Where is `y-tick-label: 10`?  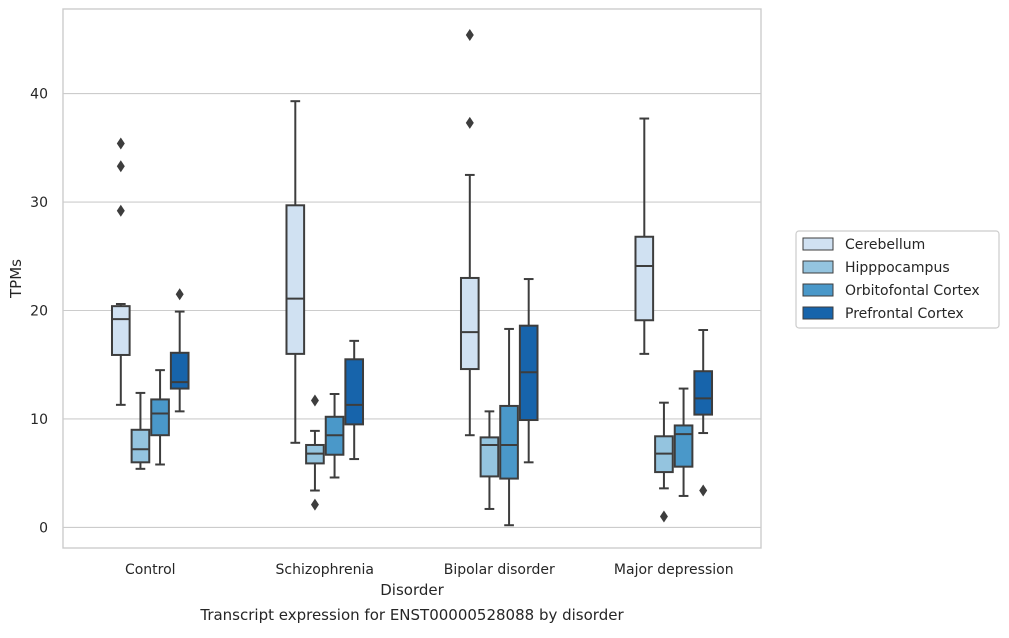 y-tick-label: 10 is located at coordinates (39, 420).